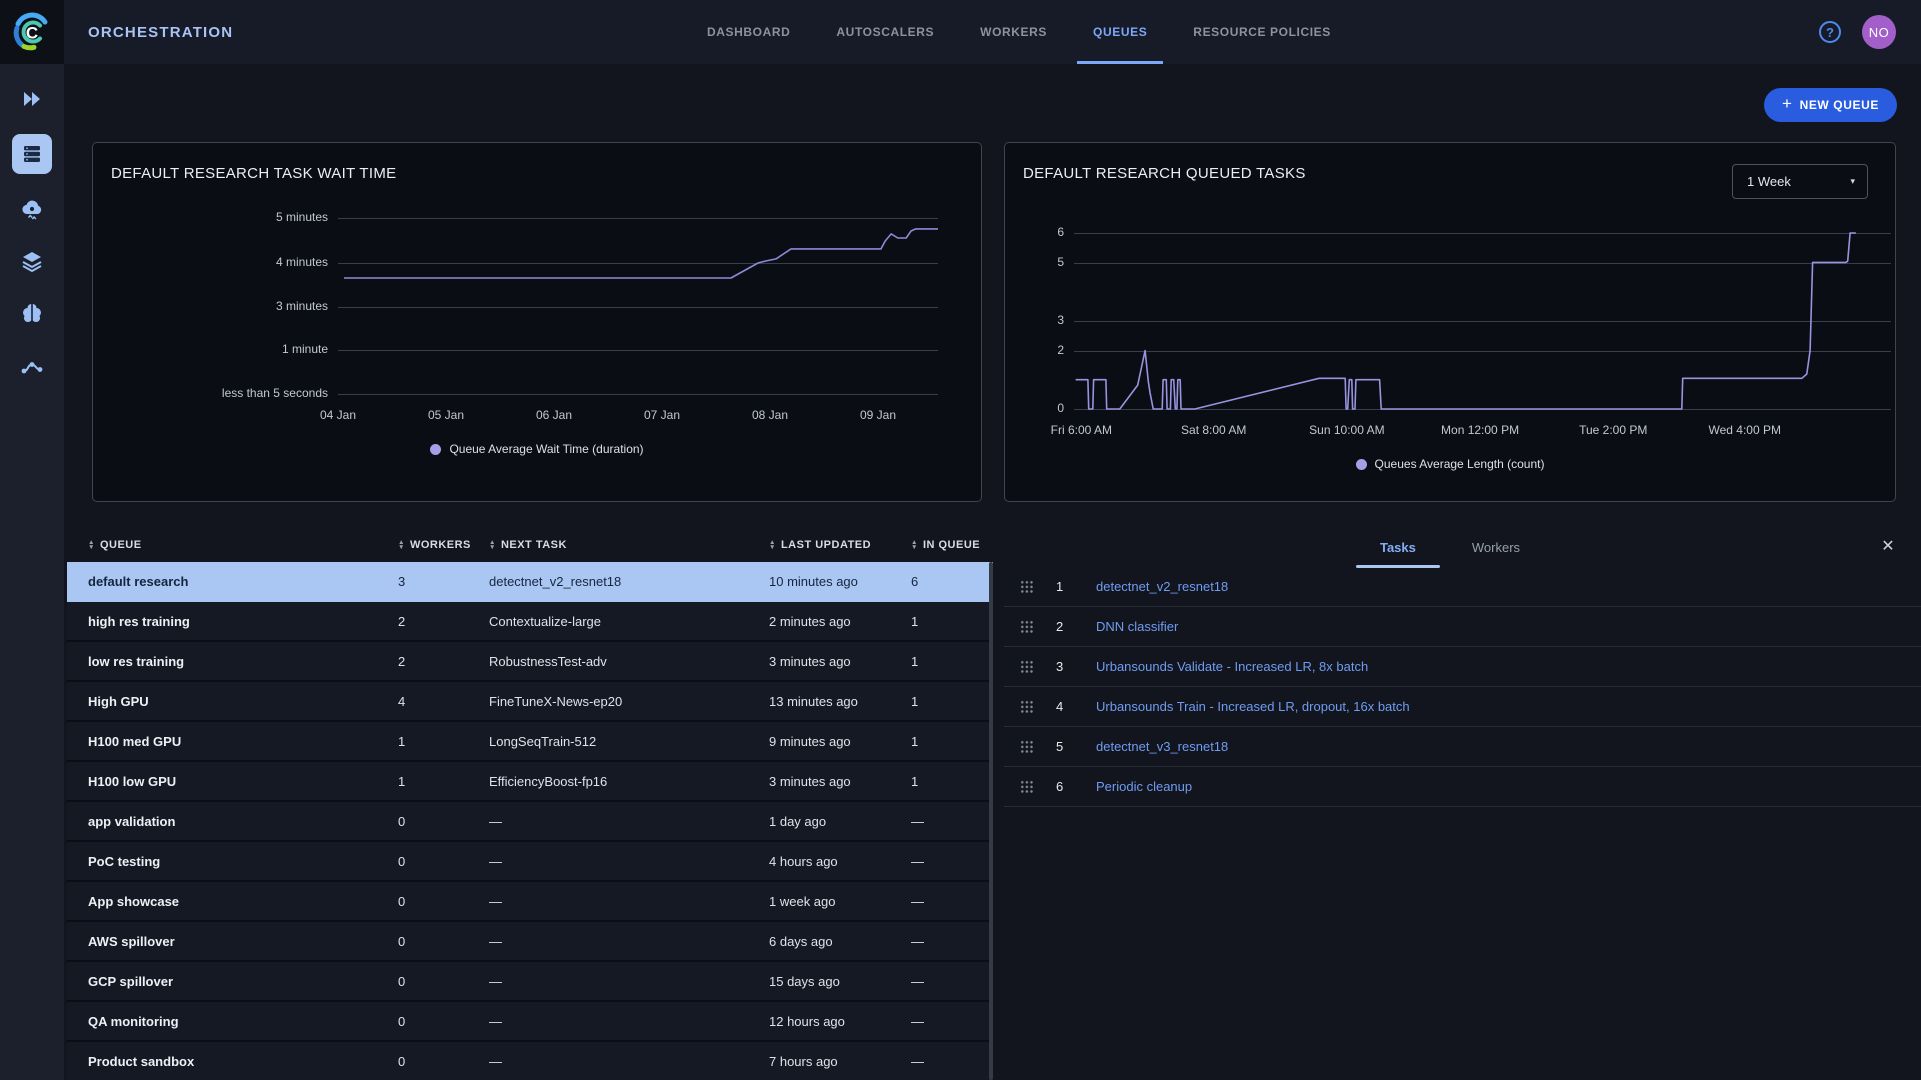  I want to click on detail-tab-workers: Workers, so click(1496, 547).